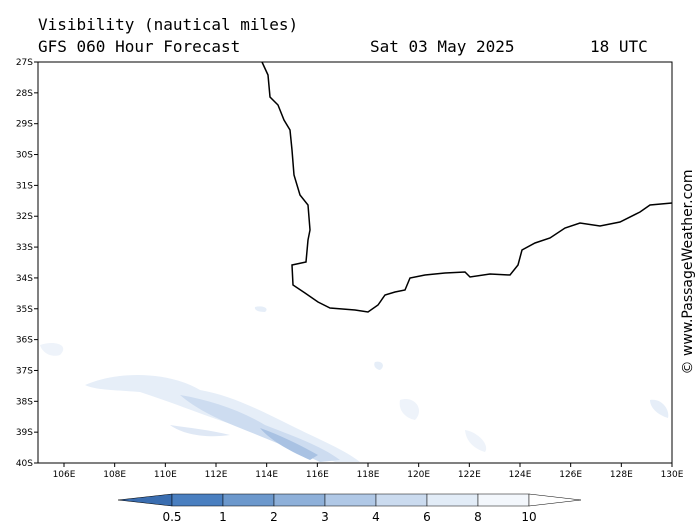 Image resolution: width=700 pixels, height=529 pixels. What do you see at coordinates (24, 156) in the screenshot?
I see `lat-label: 30S` at bounding box center [24, 156].